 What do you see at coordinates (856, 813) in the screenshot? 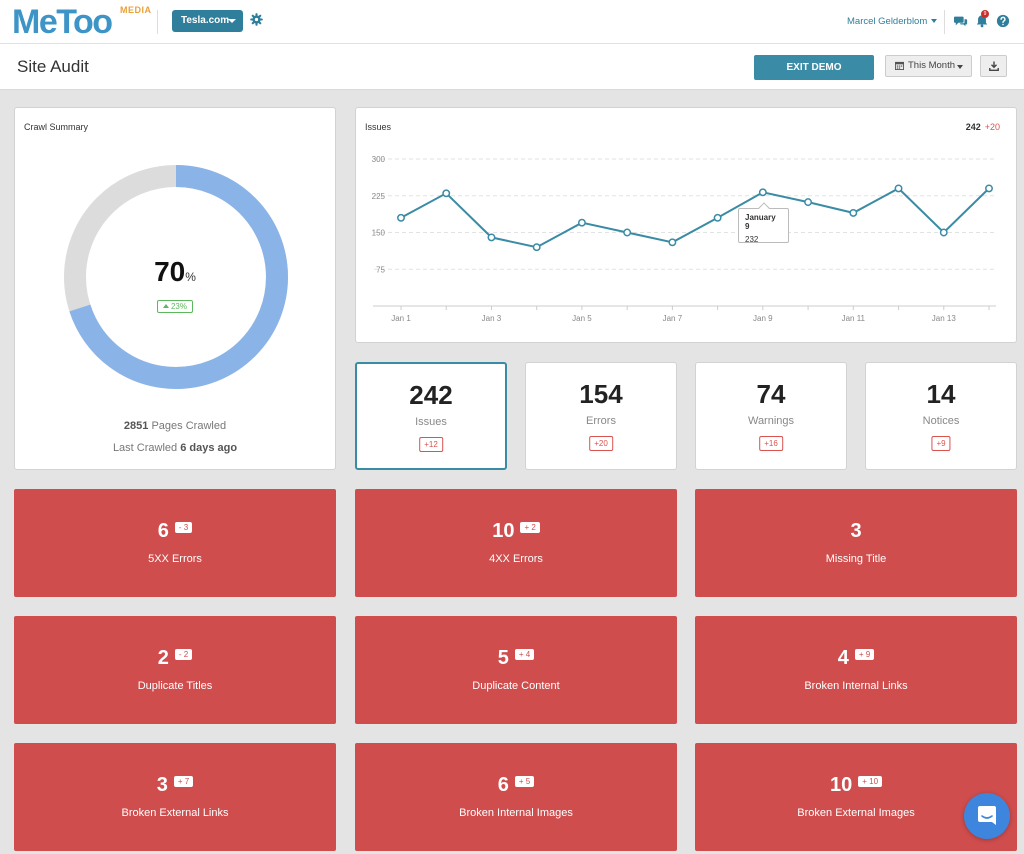
I see `tile-label: Broken External Images` at bounding box center [856, 813].